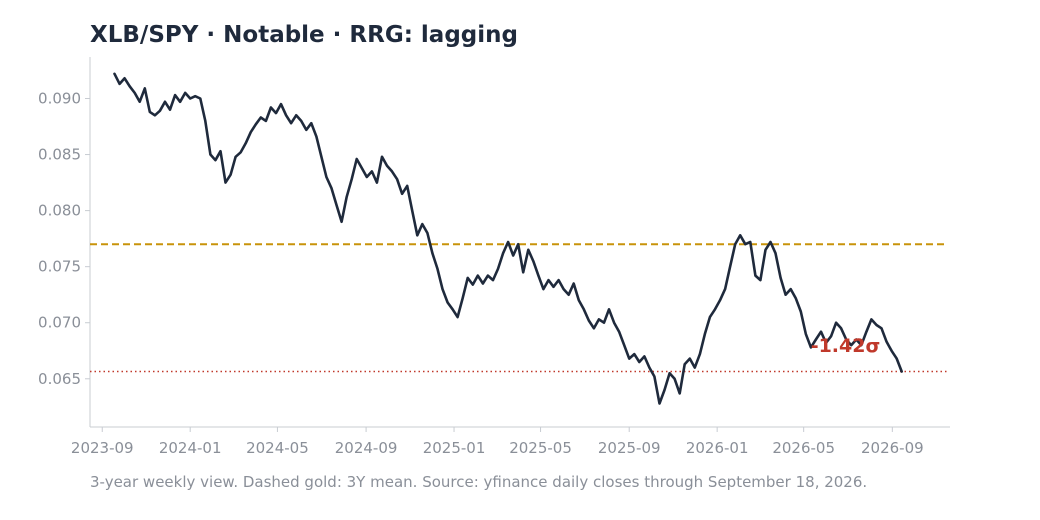 The image size is (1040, 520). What do you see at coordinates (846, 346) in the screenshot?
I see `zscore-annotation: -1.42σ` at bounding box center [846, 346].